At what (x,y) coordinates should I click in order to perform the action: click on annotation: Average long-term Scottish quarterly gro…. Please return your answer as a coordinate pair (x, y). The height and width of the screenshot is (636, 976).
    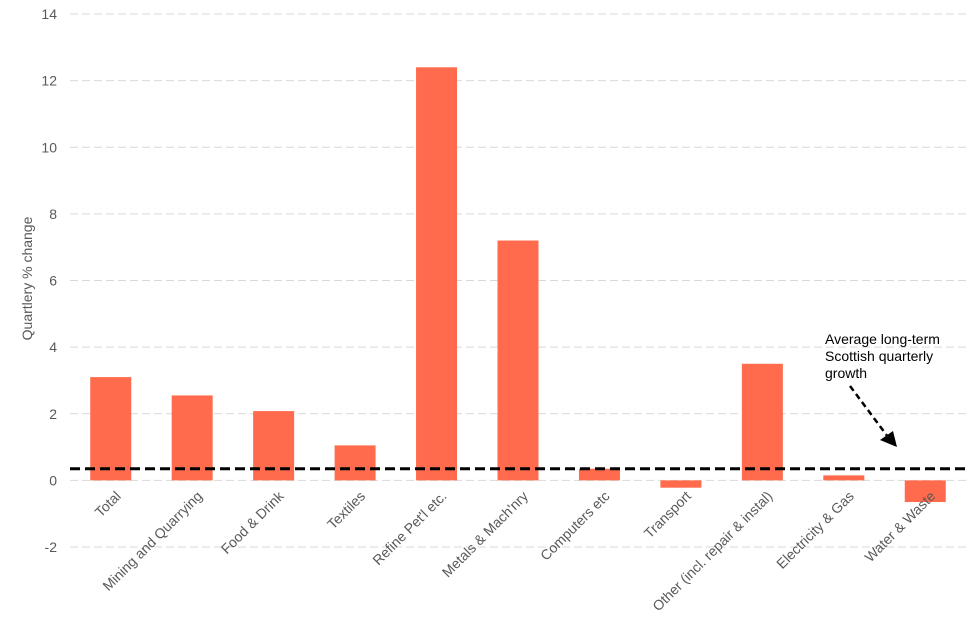
    Looking at the image, I should click on (884, 389).